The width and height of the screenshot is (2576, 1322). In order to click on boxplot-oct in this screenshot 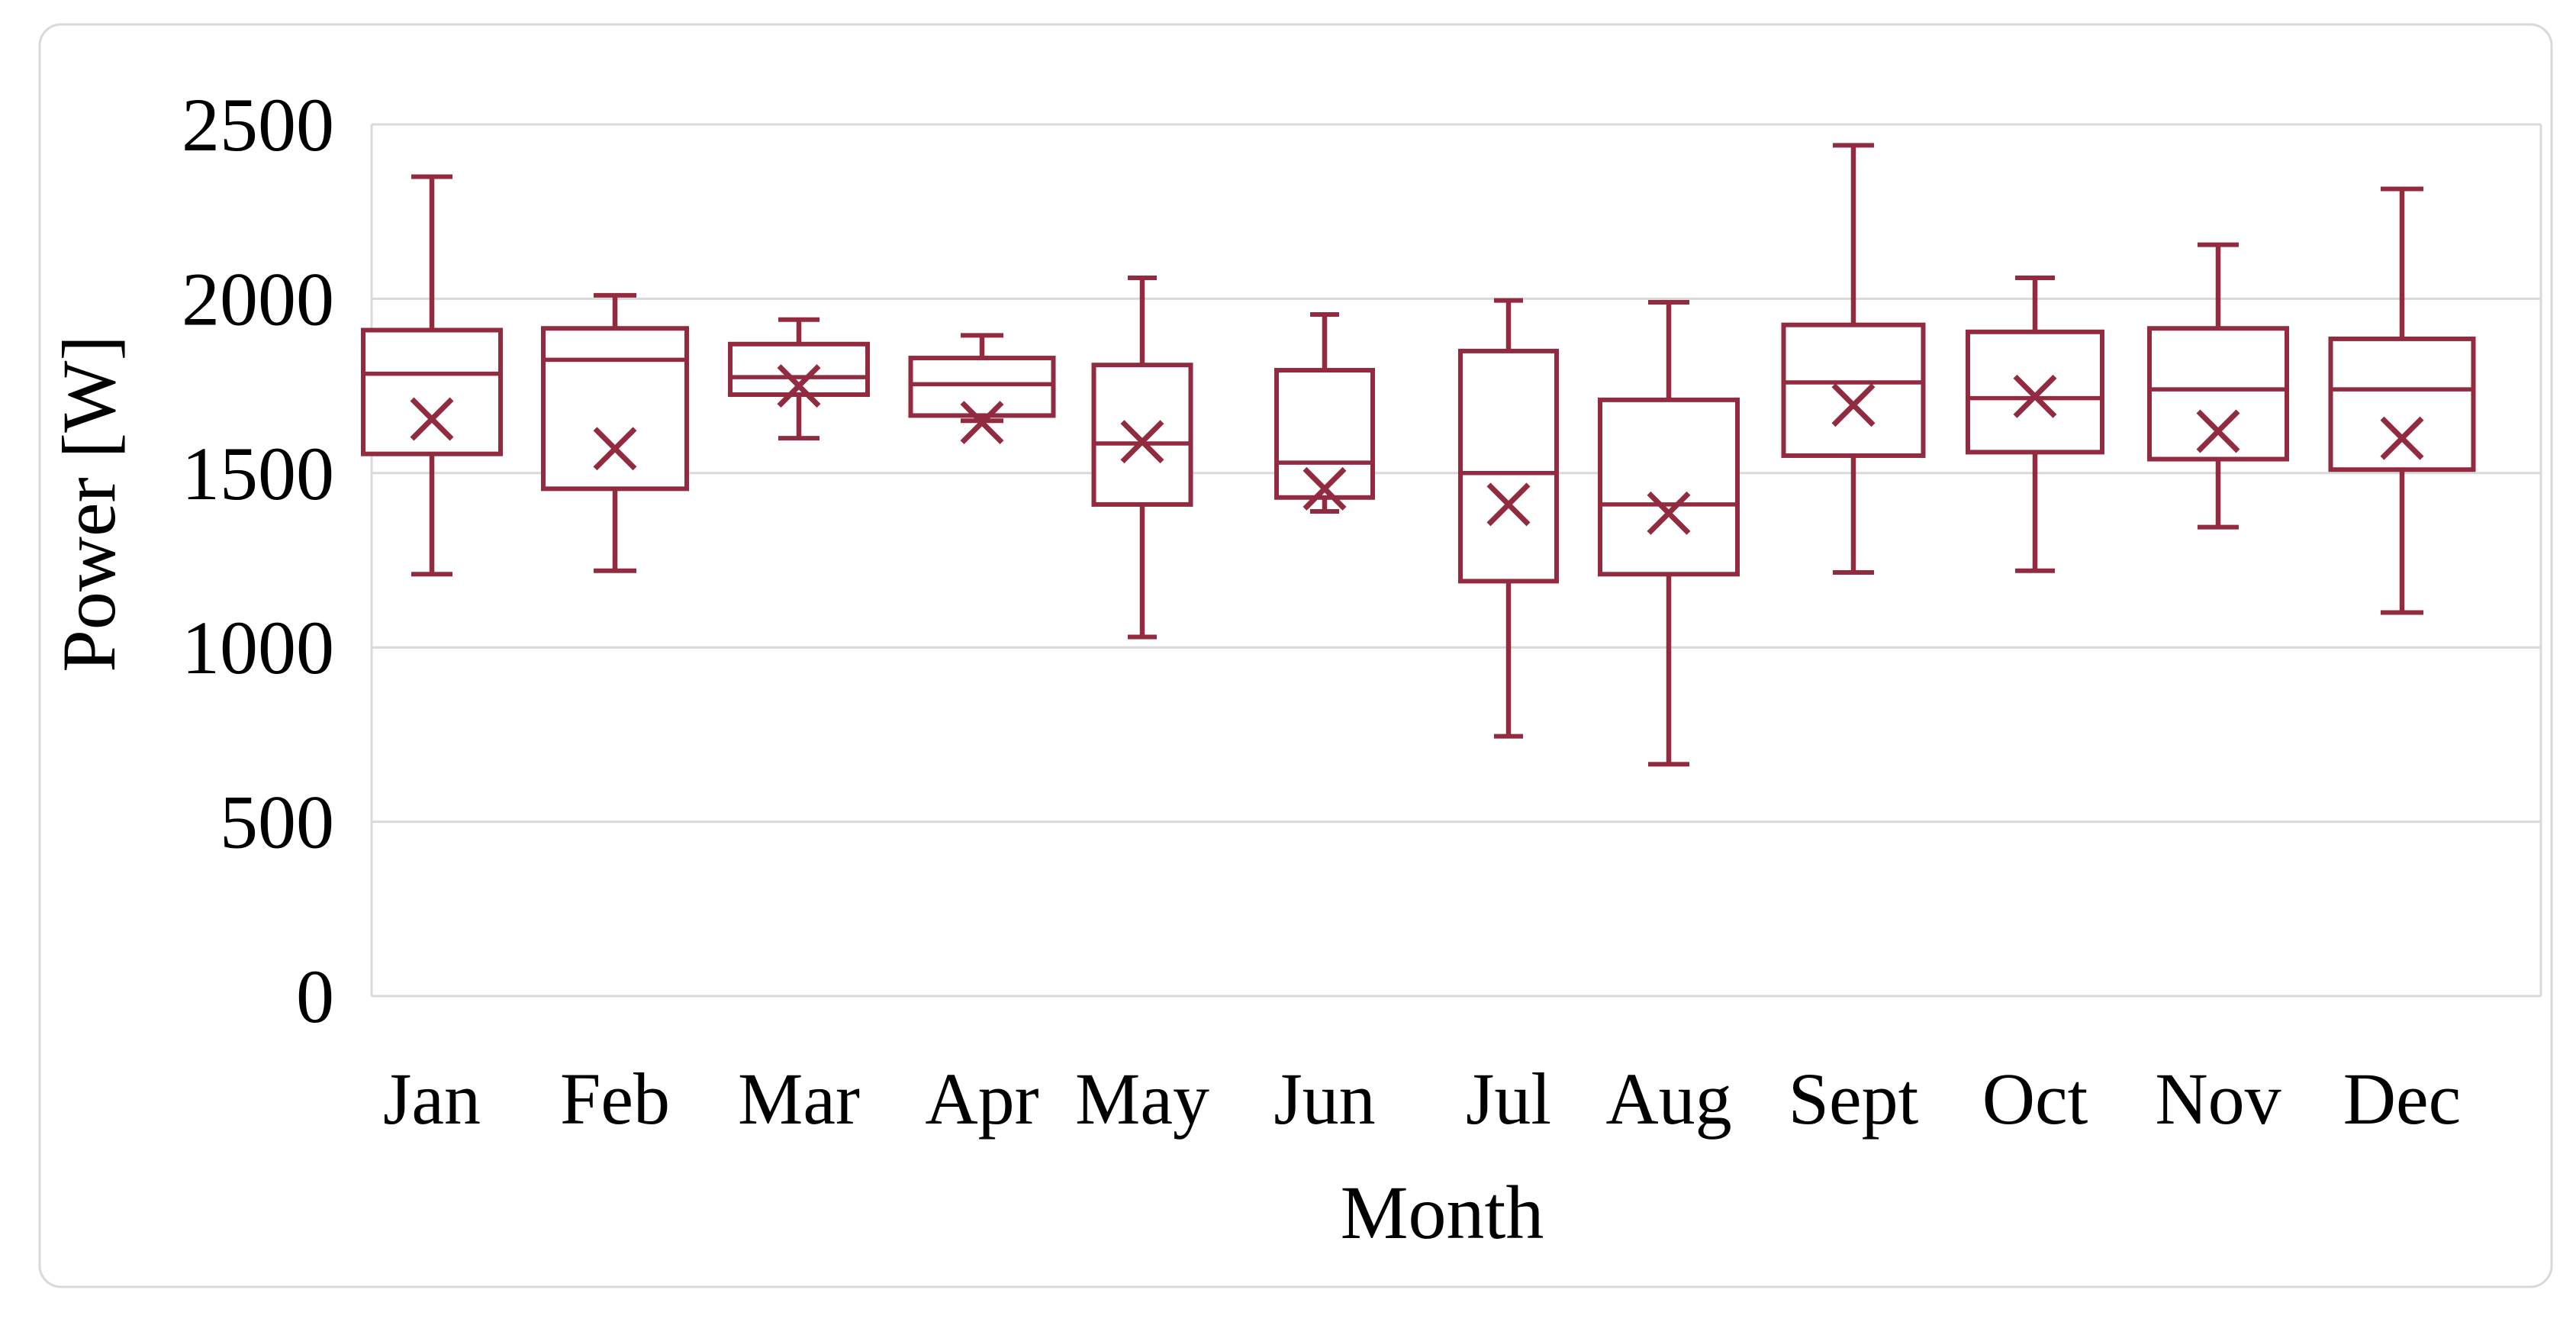, I will do `click(2035, 424)`.